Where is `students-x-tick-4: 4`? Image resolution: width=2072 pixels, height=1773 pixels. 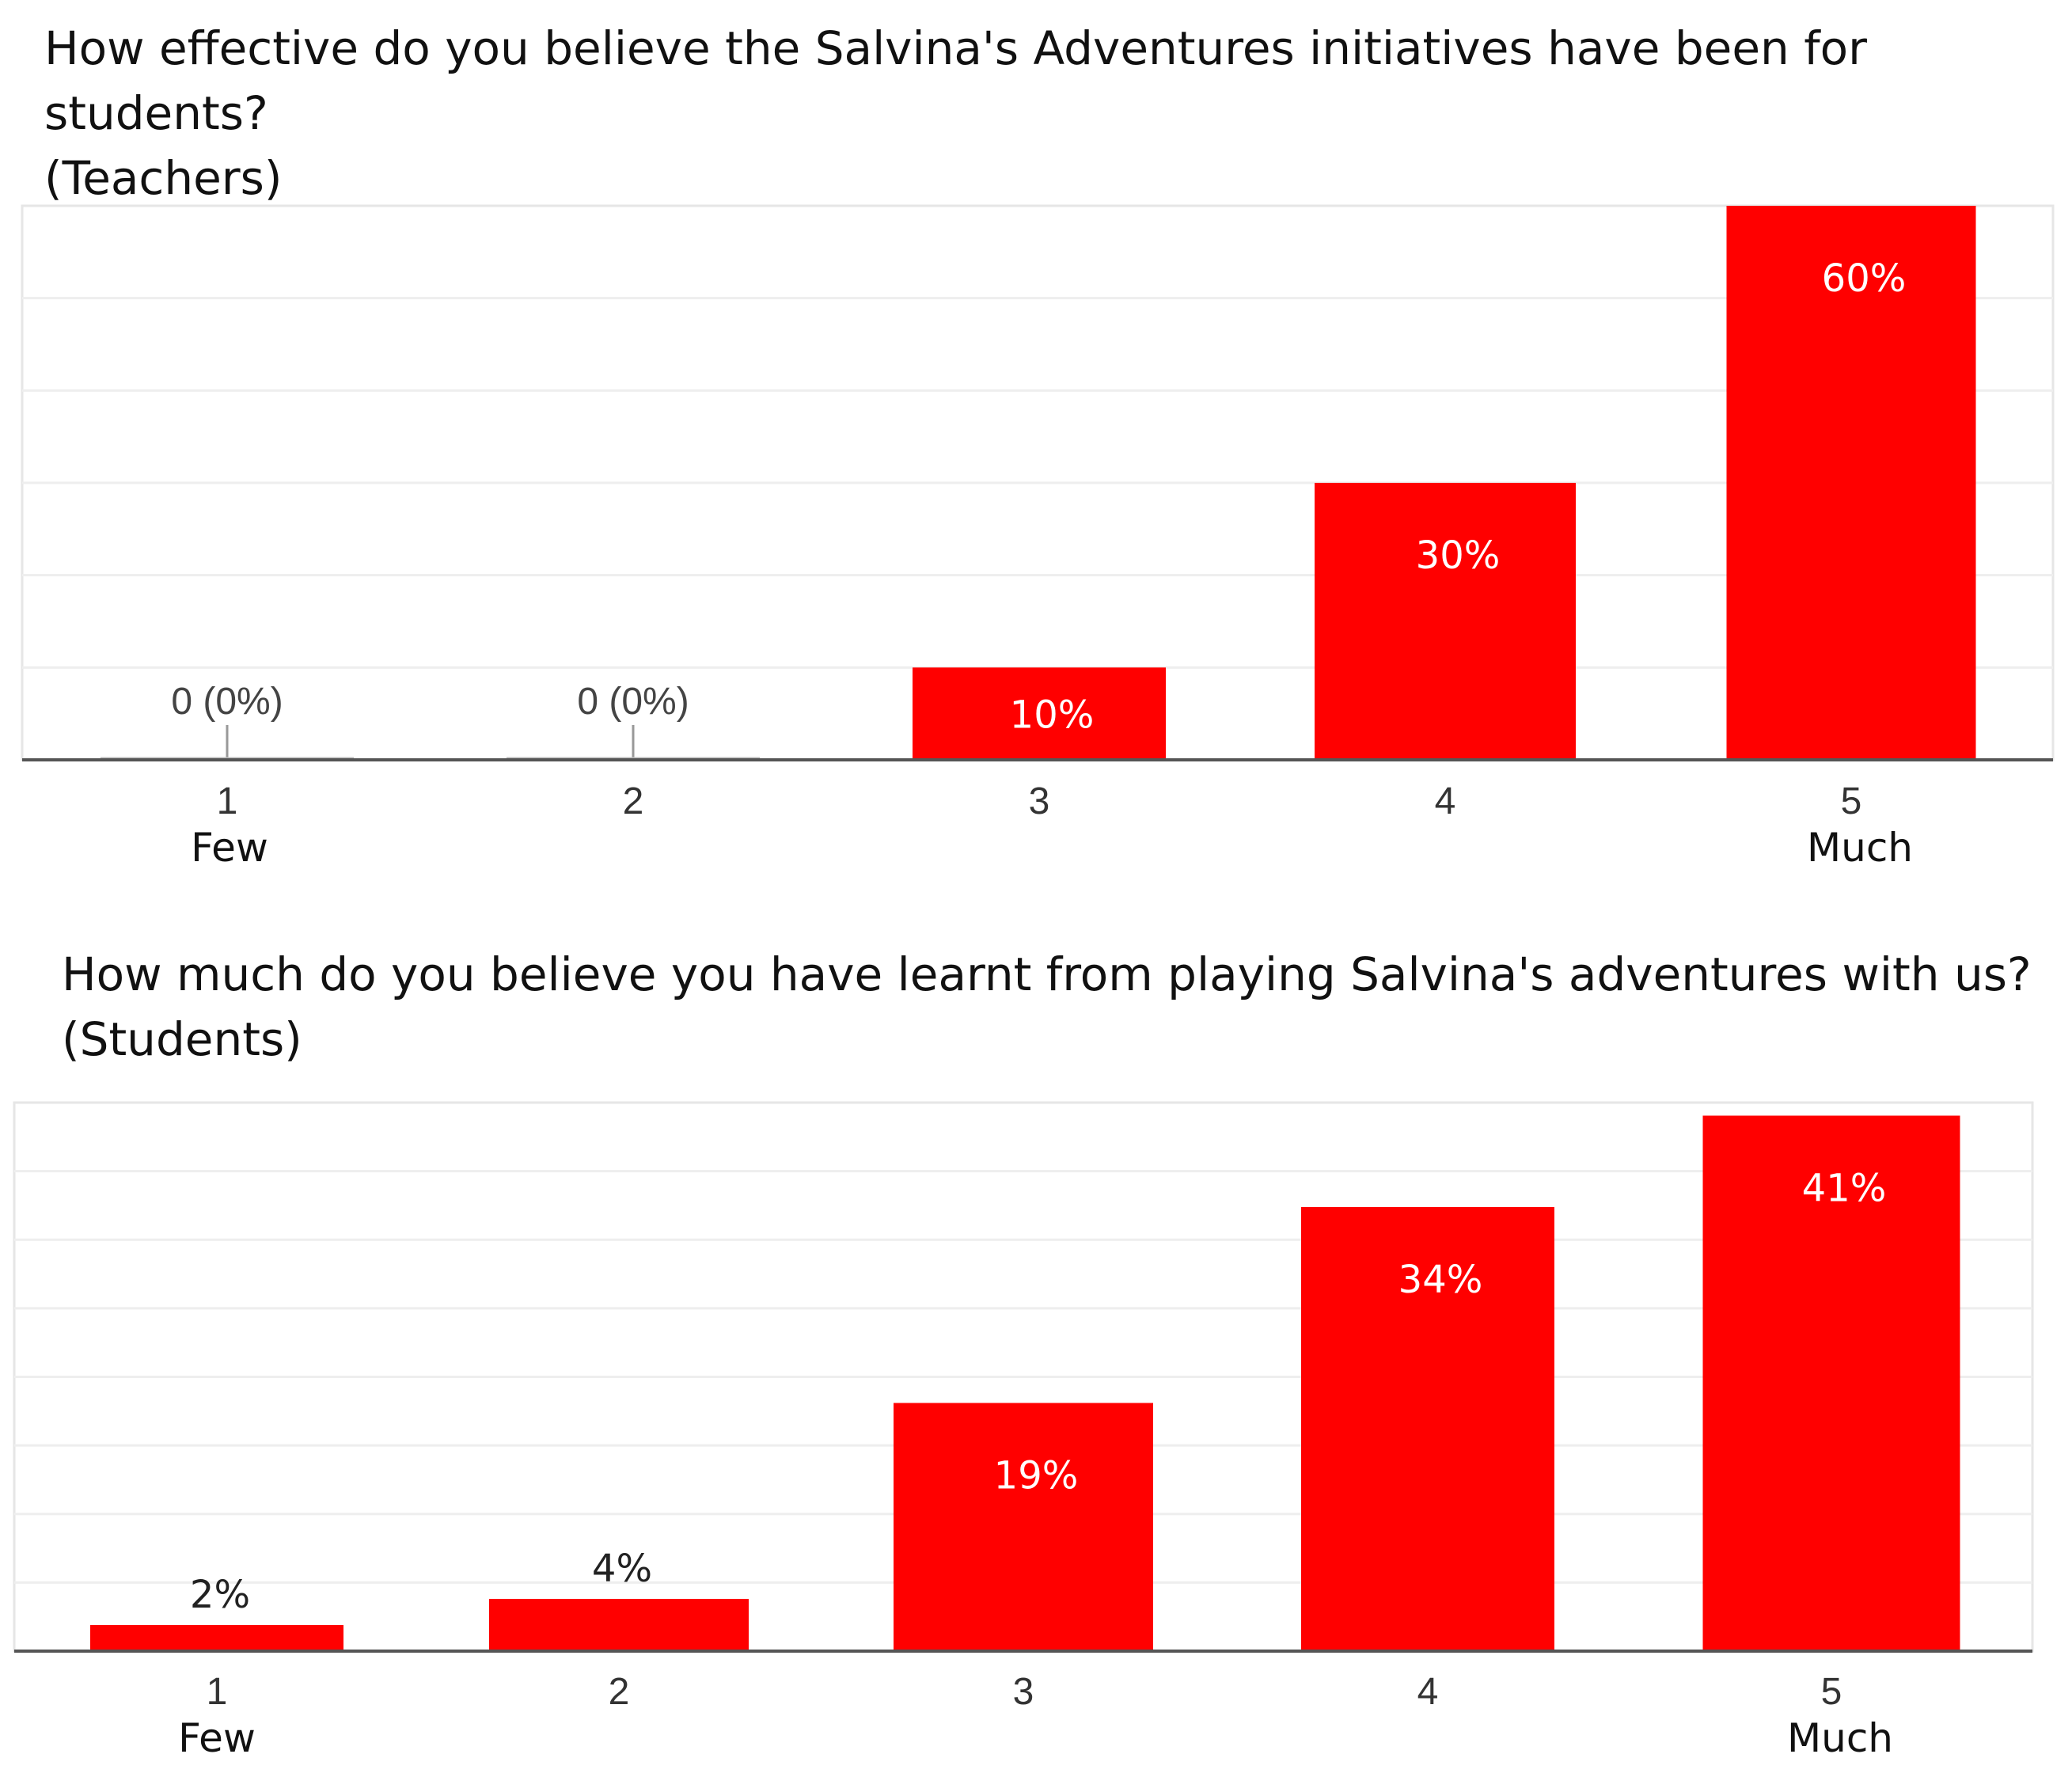 students-x-tick-4: 4 is located at coordinates (1428, 1692).